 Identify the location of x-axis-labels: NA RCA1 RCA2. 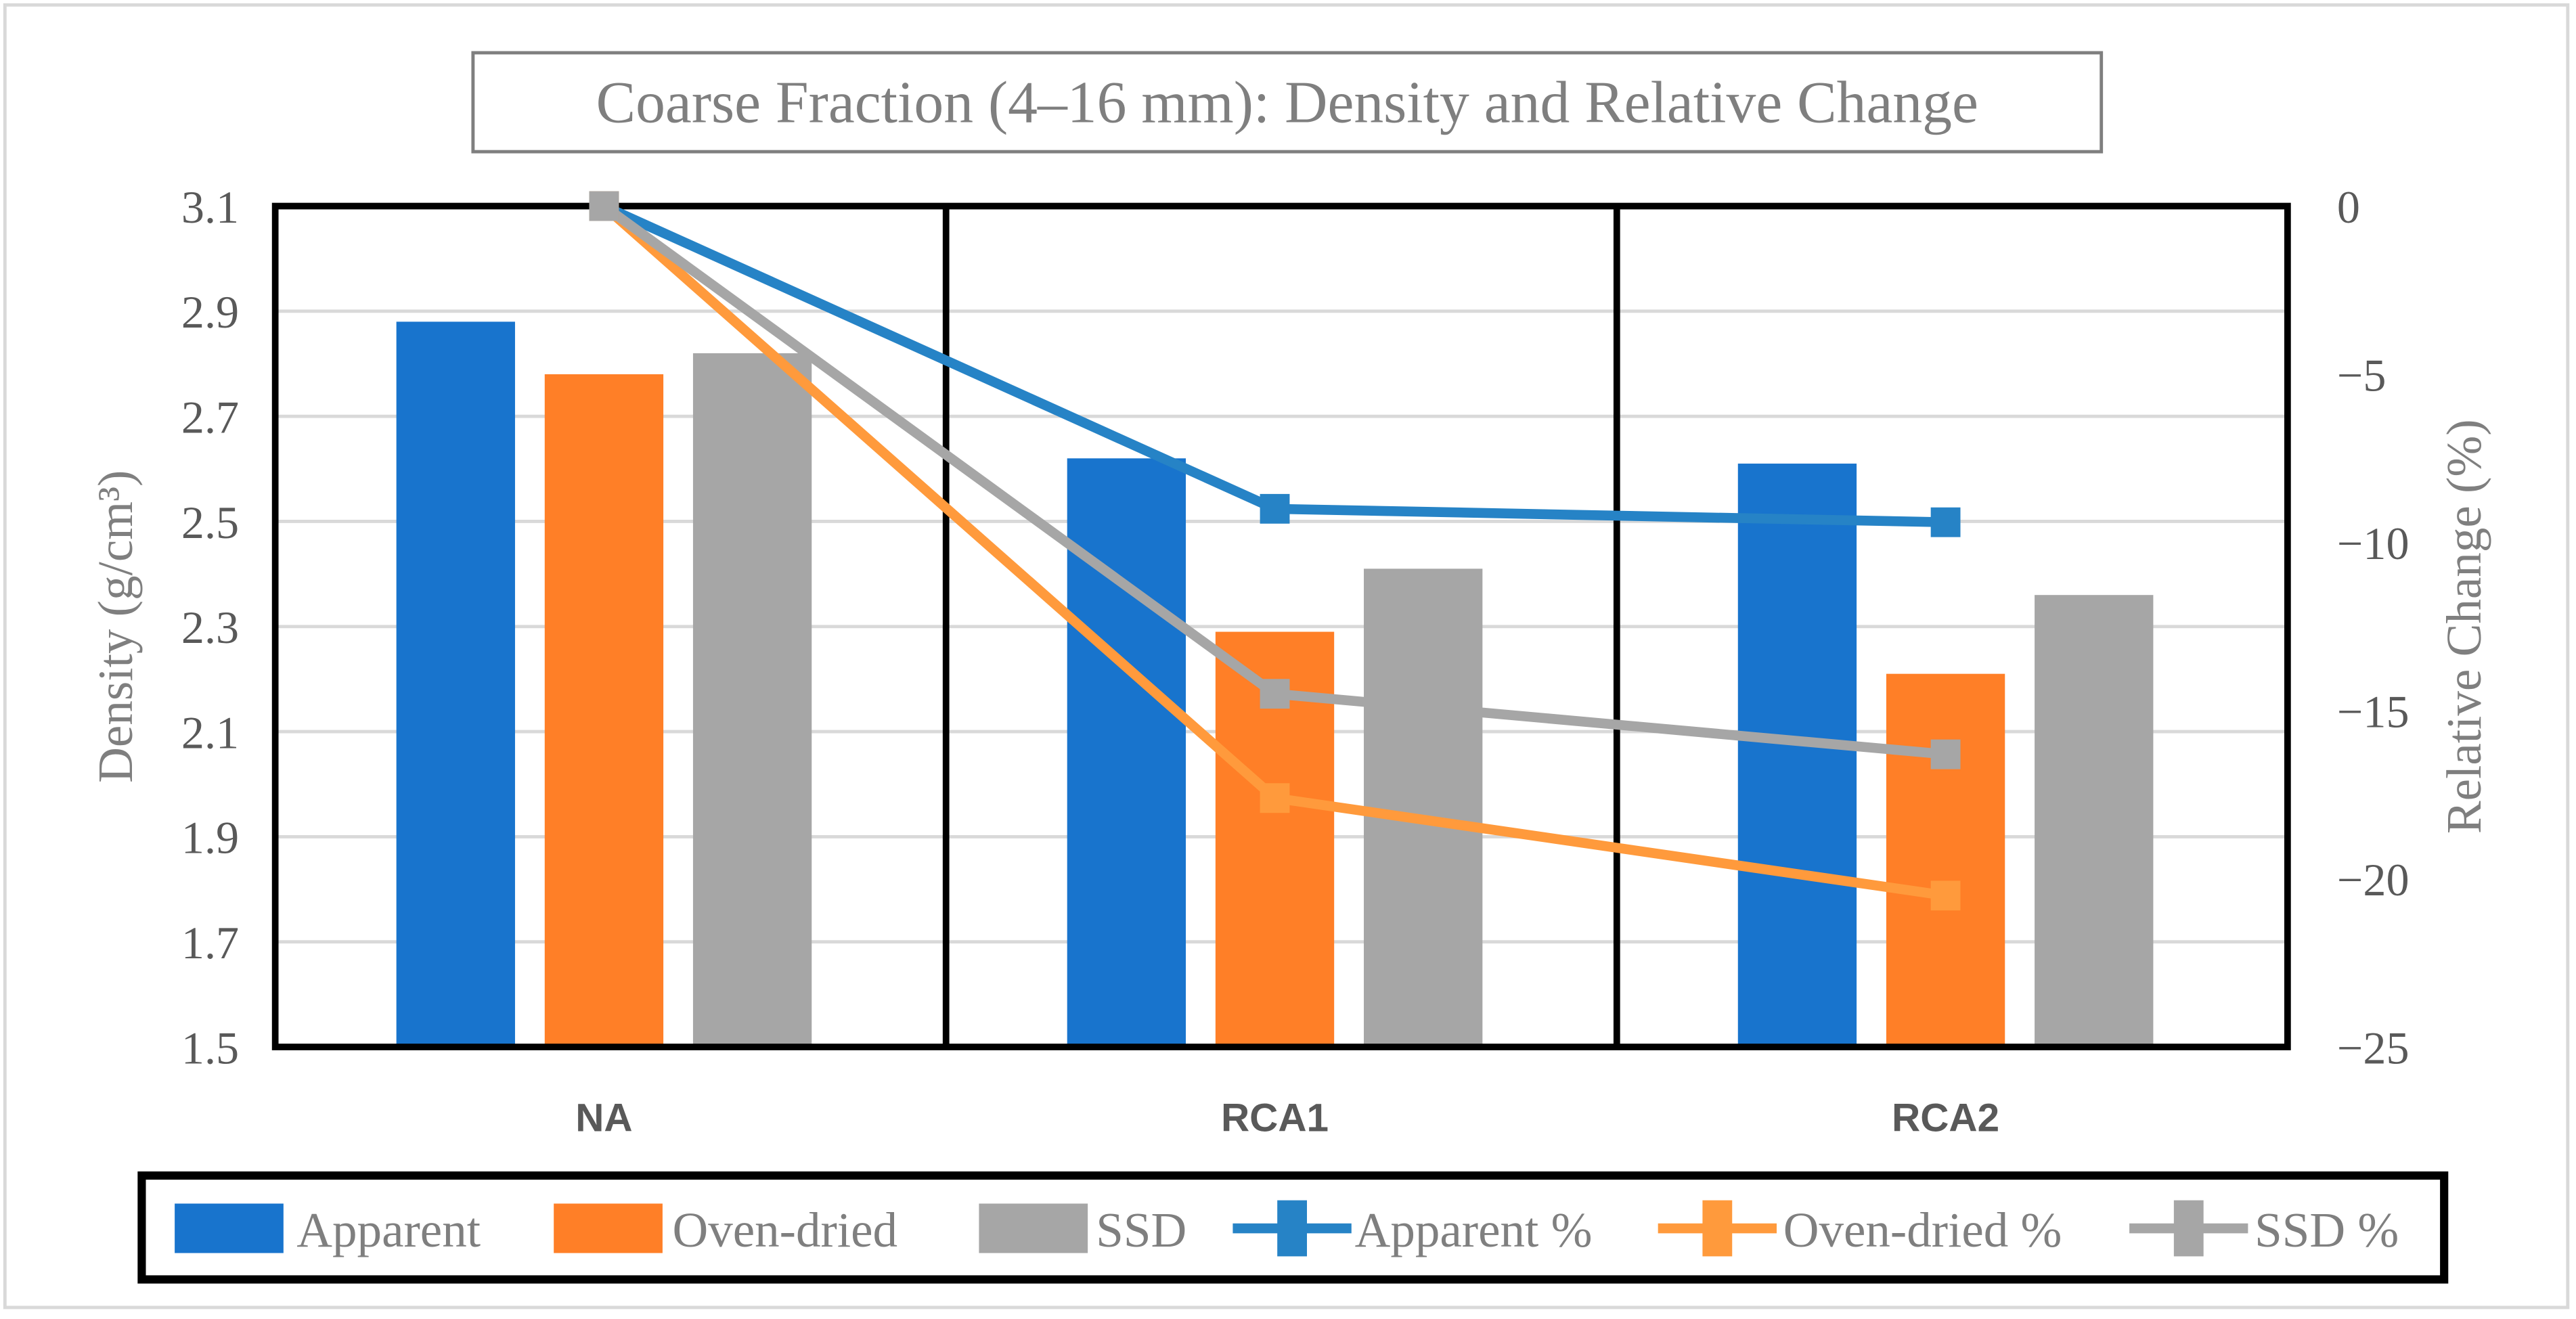
(1287, 1118).